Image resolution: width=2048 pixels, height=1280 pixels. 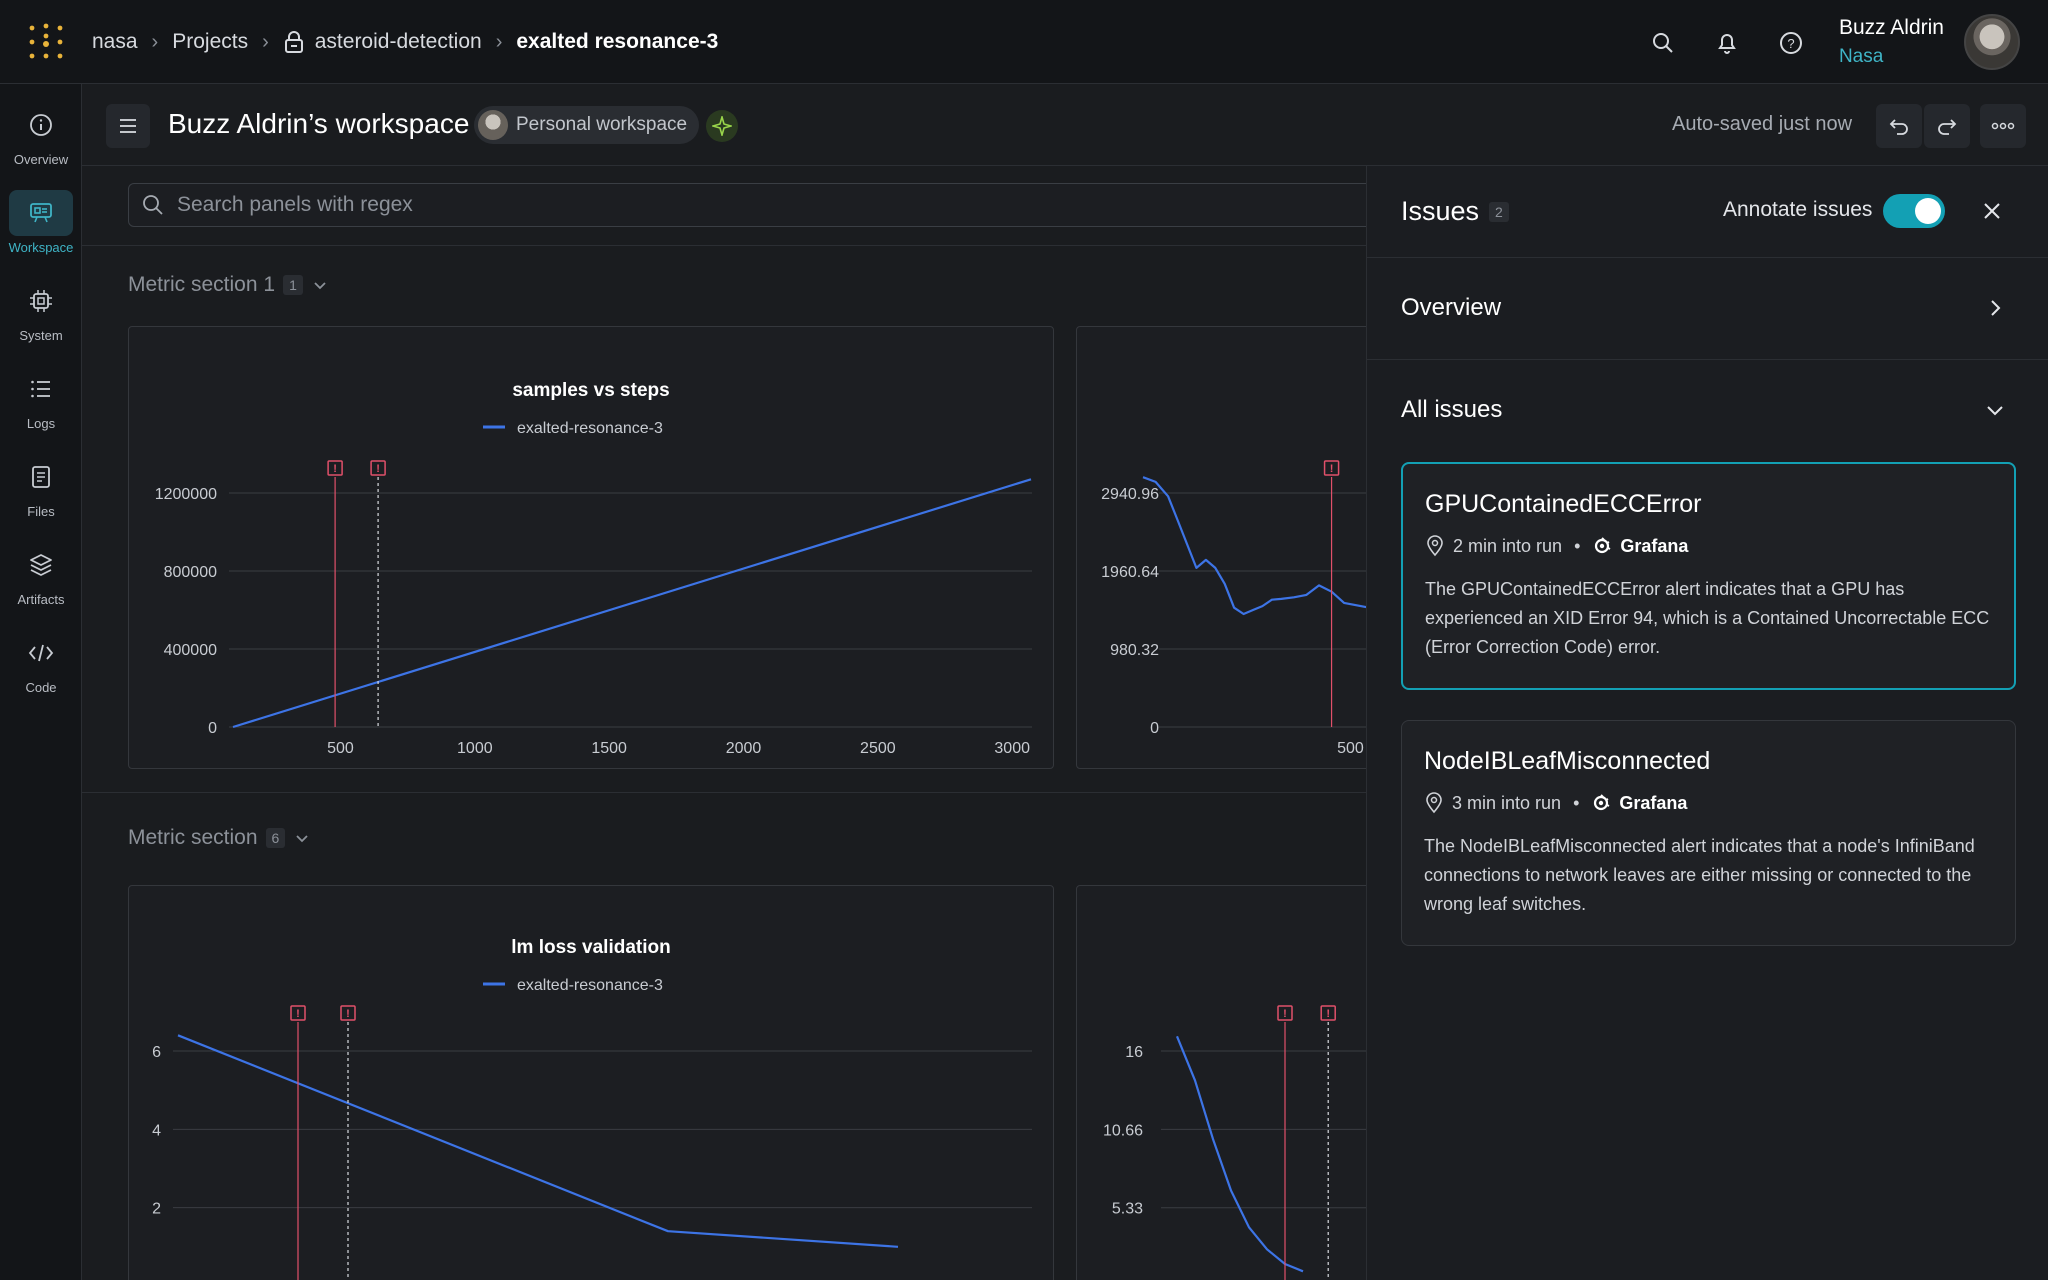 What do you see at coordinates (1452, 409) in the screenshot?
I see `all-issues-label: All issues` at bounding box center [1452, 409].